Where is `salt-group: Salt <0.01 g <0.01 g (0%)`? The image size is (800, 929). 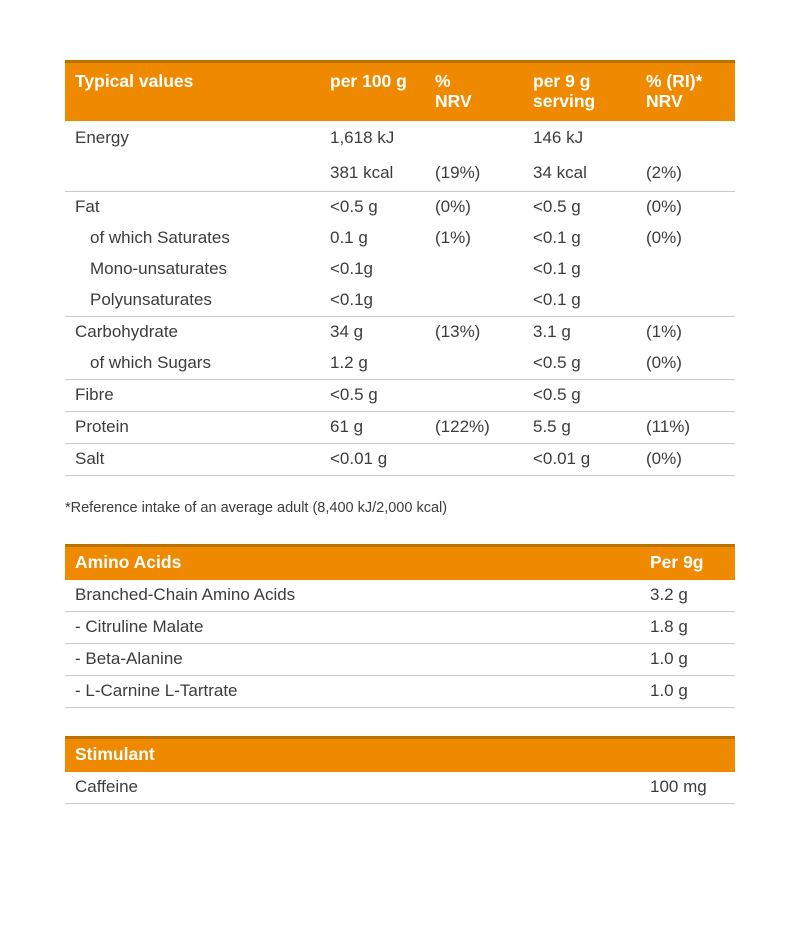 salt-group: Salt <0.01 g <0.01 g (0%) is located at coordinates (400, 458).